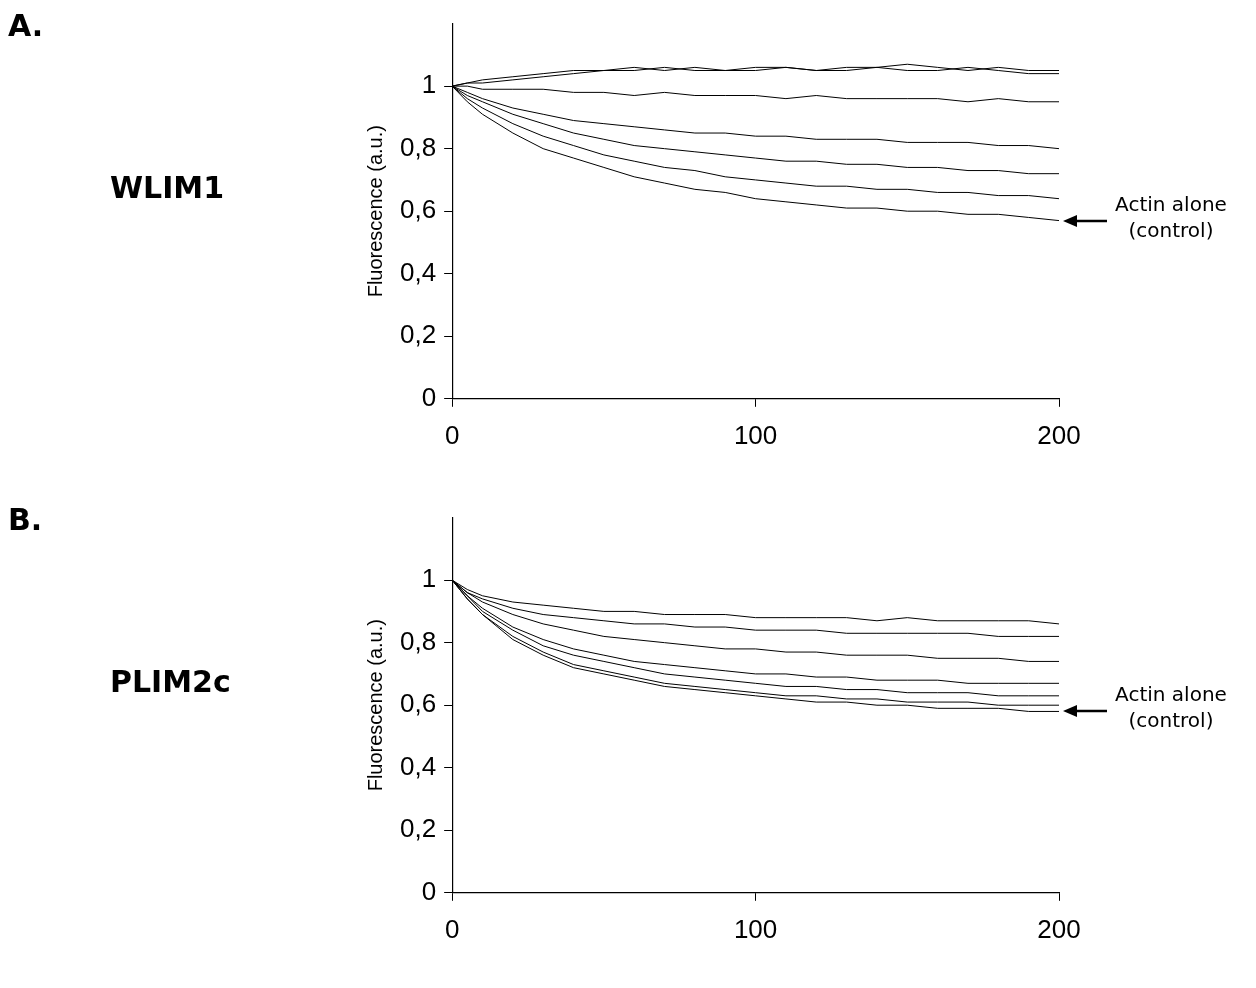 This screenshot has width=1256, height=988. What do you see at coordinates (26, 25) in the screenshot?
I see `text: A.` at bounding box center [26, 25].